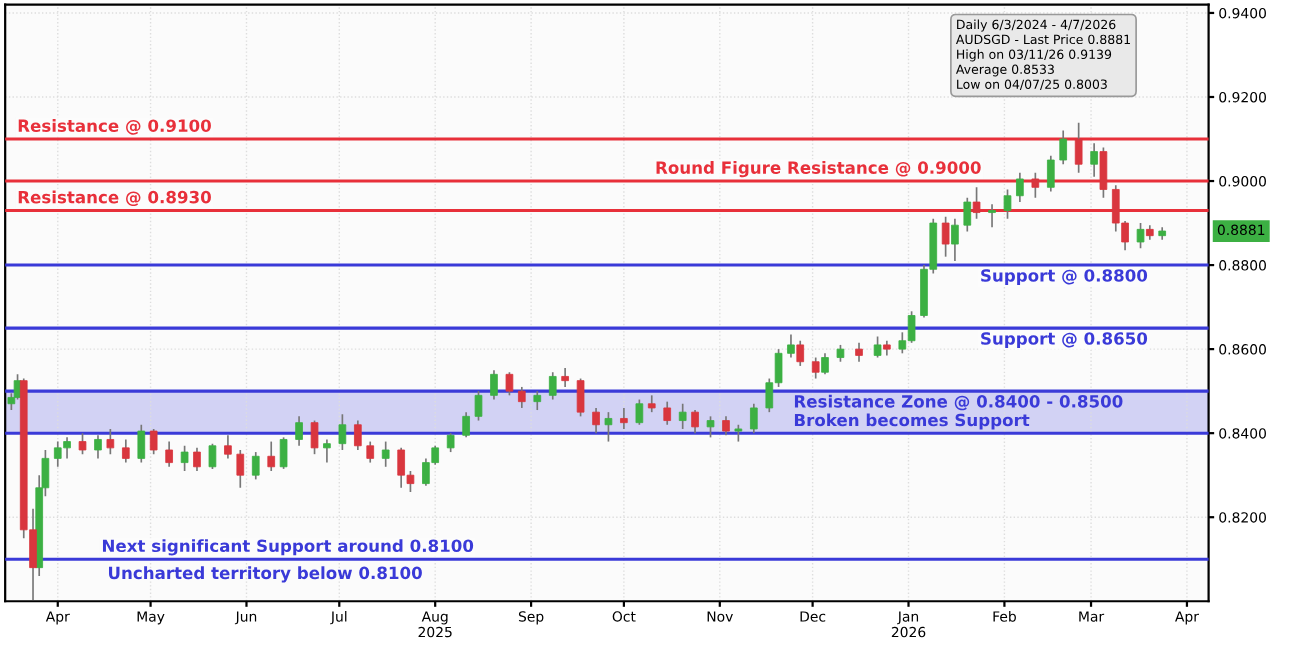 The width and height of the screenshot is (1294, 650). What do you see at coordinates (114, 127) in the screenshot?
I see `ref-line-label: Resistance @ 0.9100` at bounding box center [114, 127].